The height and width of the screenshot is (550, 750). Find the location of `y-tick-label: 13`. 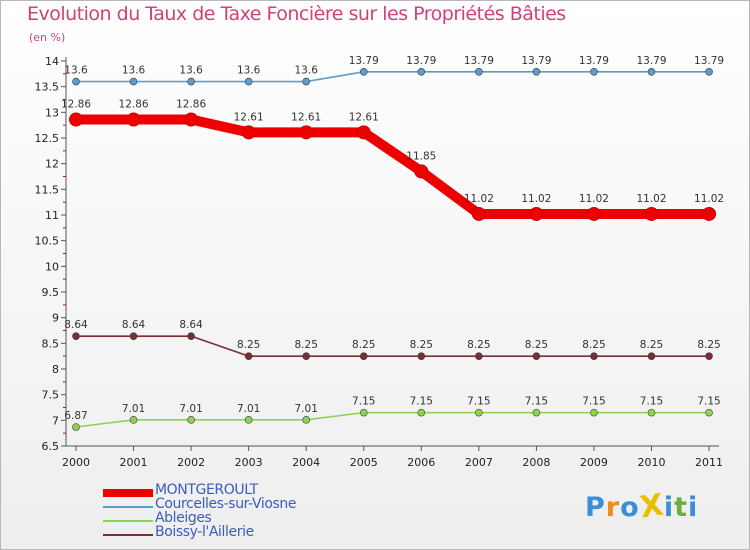

y-tick-label: 13 is located at coordinates (52, 112).